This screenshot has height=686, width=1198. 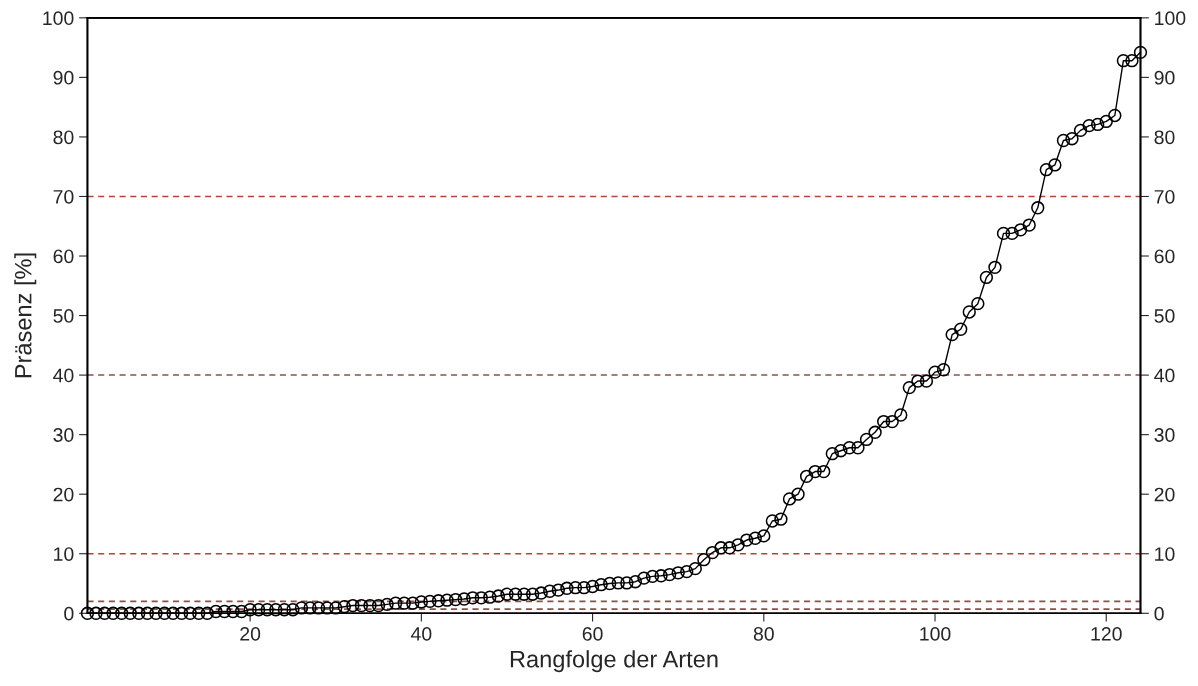 I want to click on y2-tick-label: 30, so click(x=1164, y=435).